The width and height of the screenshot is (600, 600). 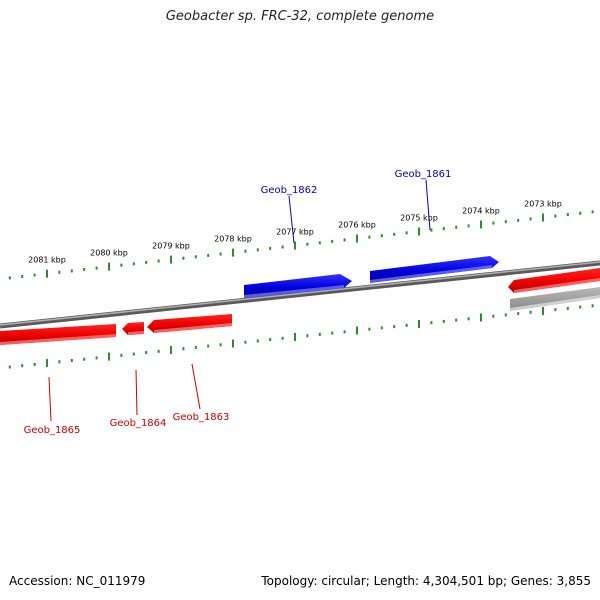 I want to click on gene-label-Geob_1865: Geob_1865, so click(x=52, y=430).